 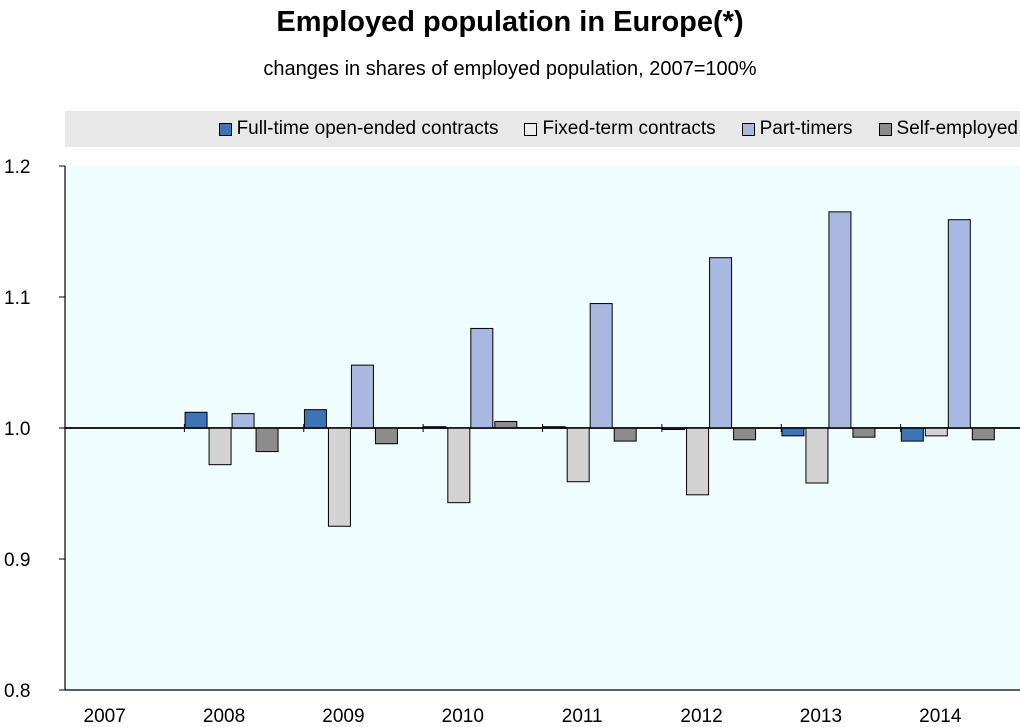 What do you see at coordinates (983, 434) in the screenshot?
I see `bar-3-2014` at bounding box center [983, 434].